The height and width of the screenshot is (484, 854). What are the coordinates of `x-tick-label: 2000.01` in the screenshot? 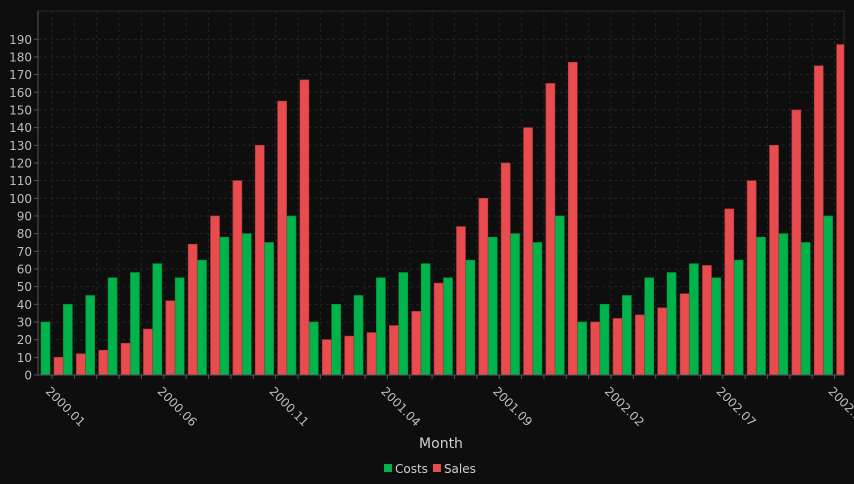 It's located at (65, 406).